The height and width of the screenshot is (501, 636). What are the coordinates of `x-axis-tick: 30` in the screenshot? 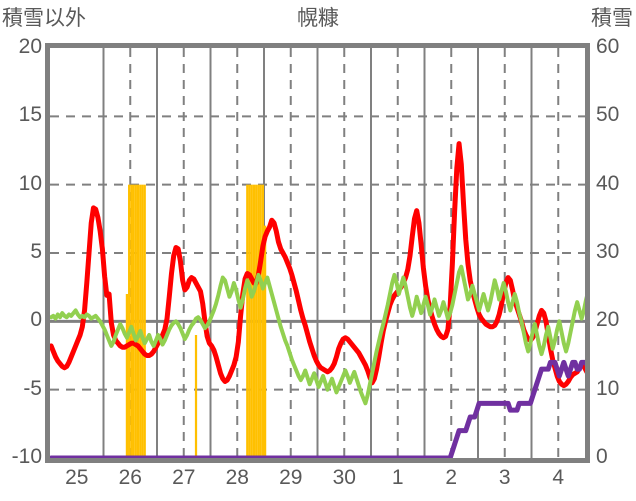 It's located at (344, 477).